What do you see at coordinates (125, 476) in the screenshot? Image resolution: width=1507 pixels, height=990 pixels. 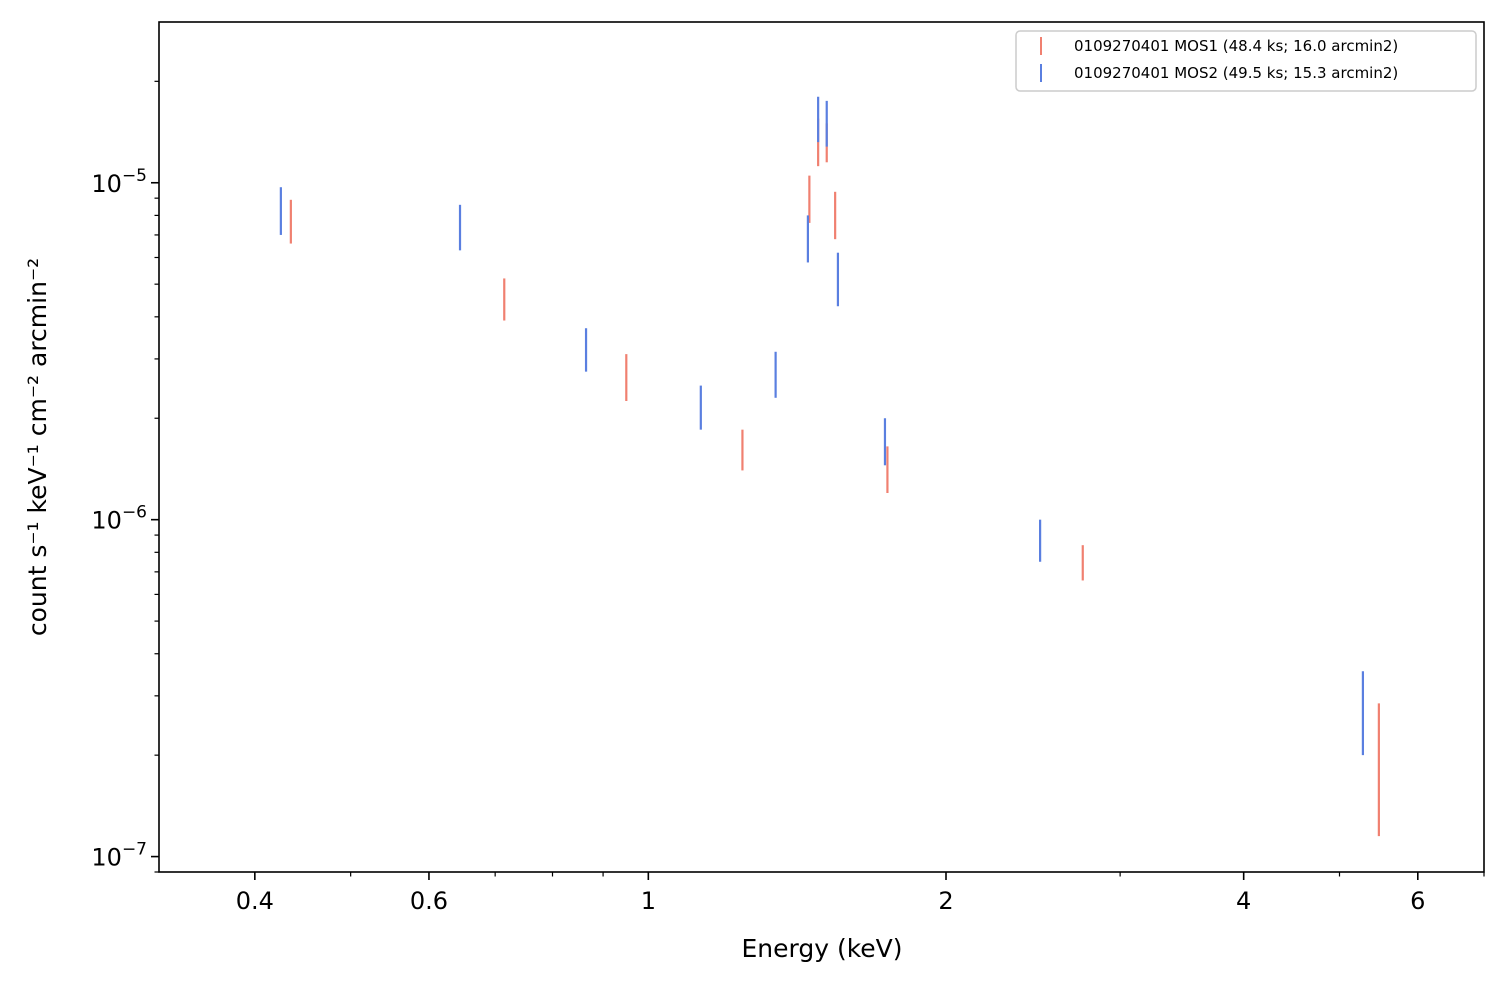 I see `y-axis-ticks: 10⁻⁷ 10⁻⁶ 10⁻⁵` at bounding box center [125, 476].